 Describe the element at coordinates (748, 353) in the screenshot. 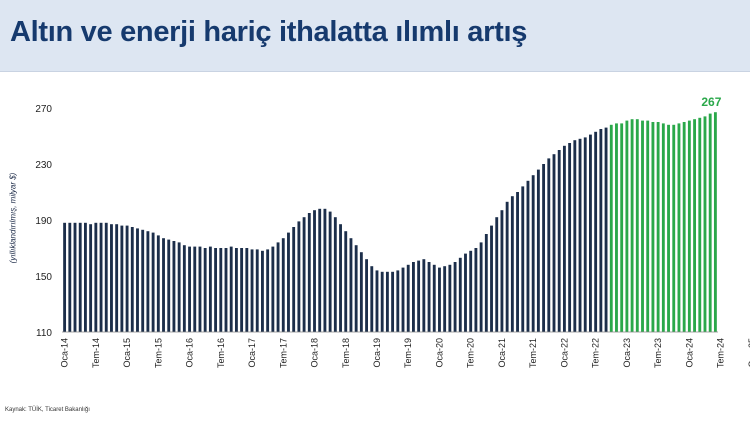

I see `x-tick-label: Oca-25` at that location.